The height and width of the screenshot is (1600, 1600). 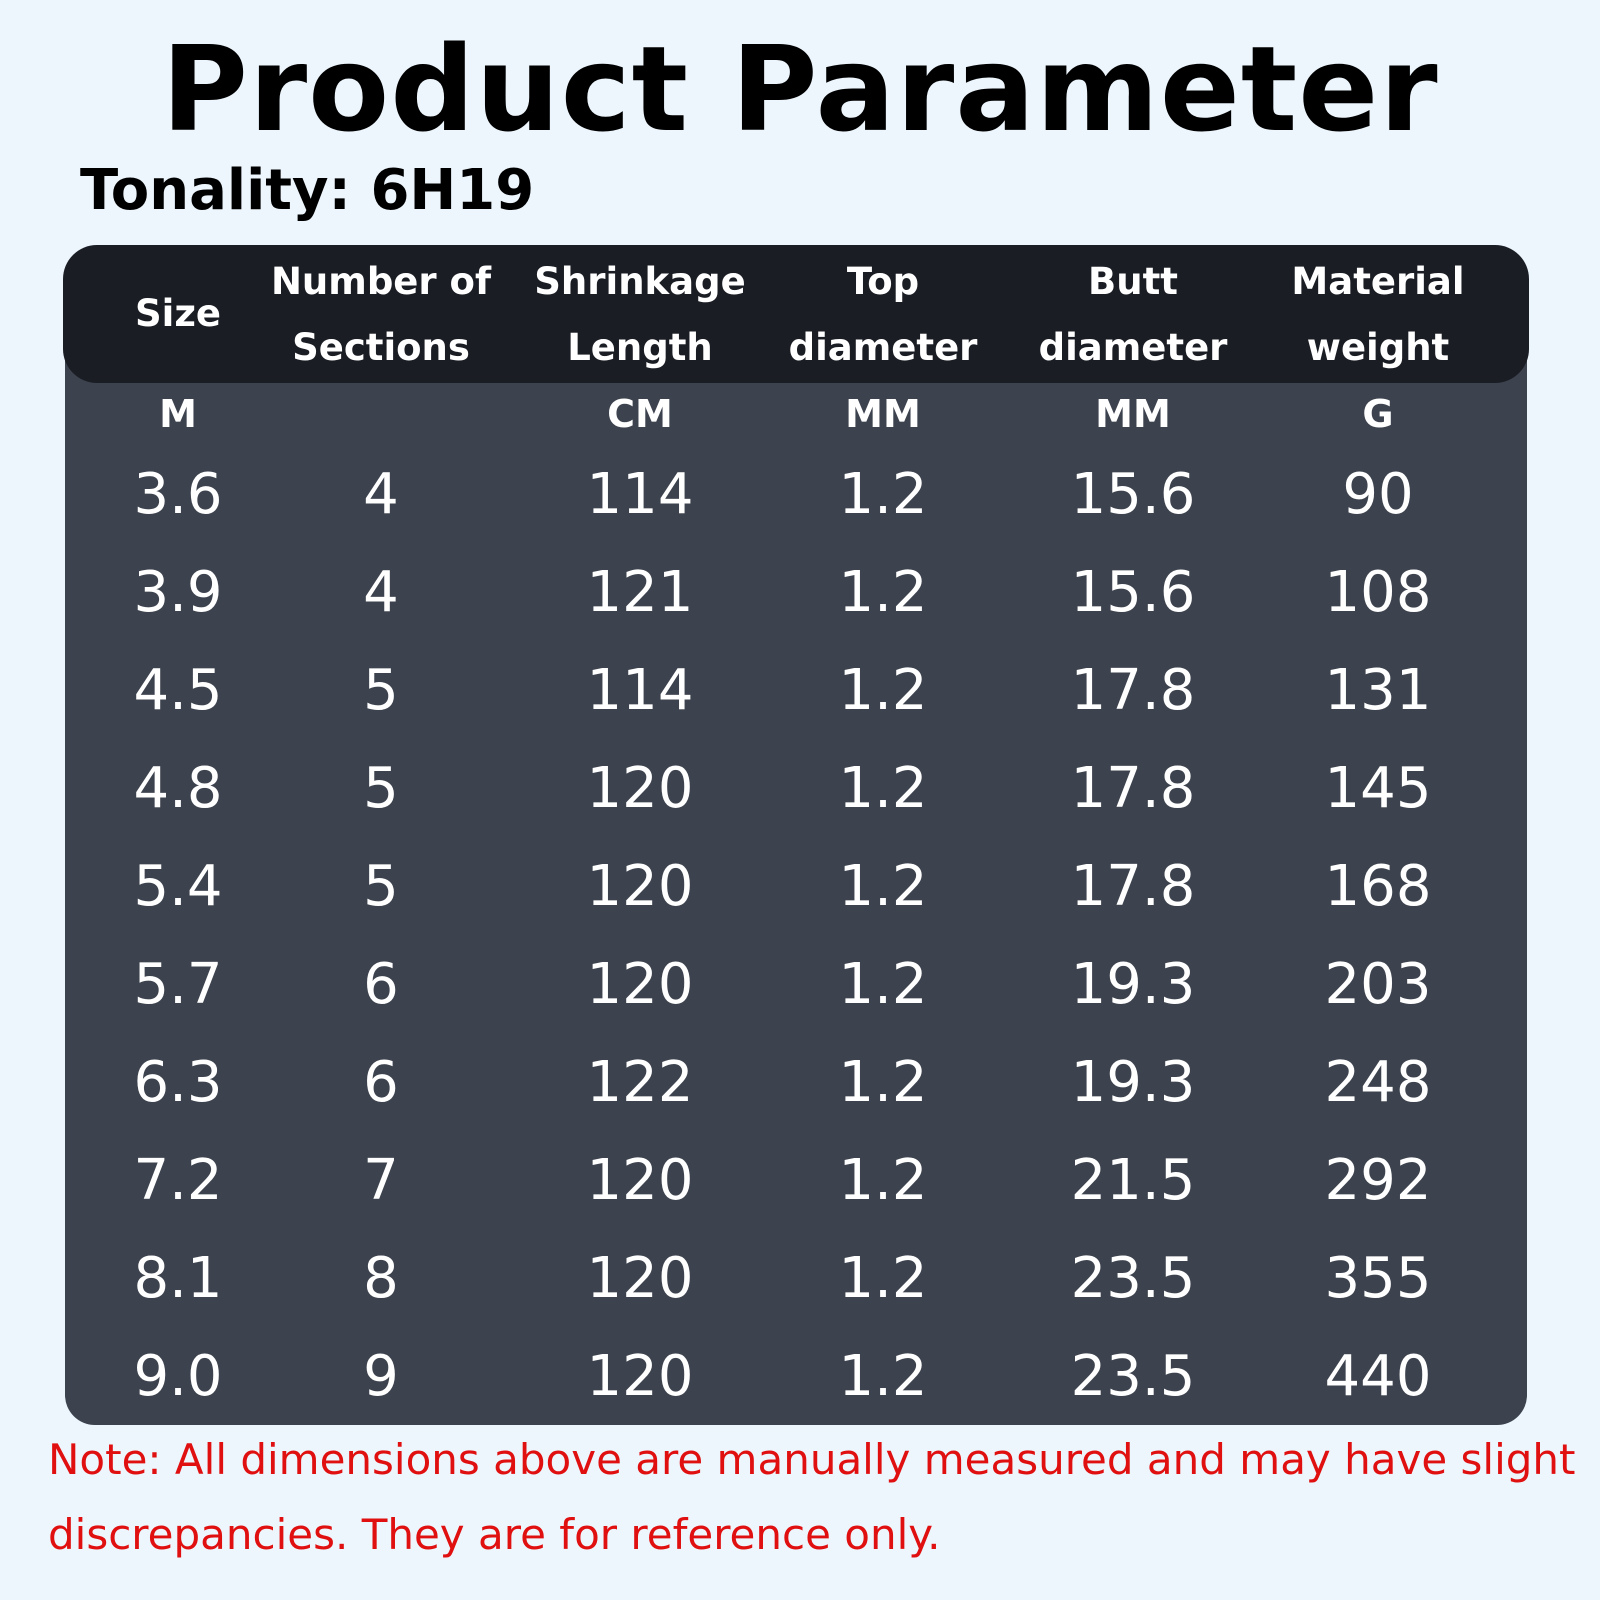 What do you see at coordinates (381, 281) in the screenshot?
I see `column-header: Number of` at bounding box center [381, 281].